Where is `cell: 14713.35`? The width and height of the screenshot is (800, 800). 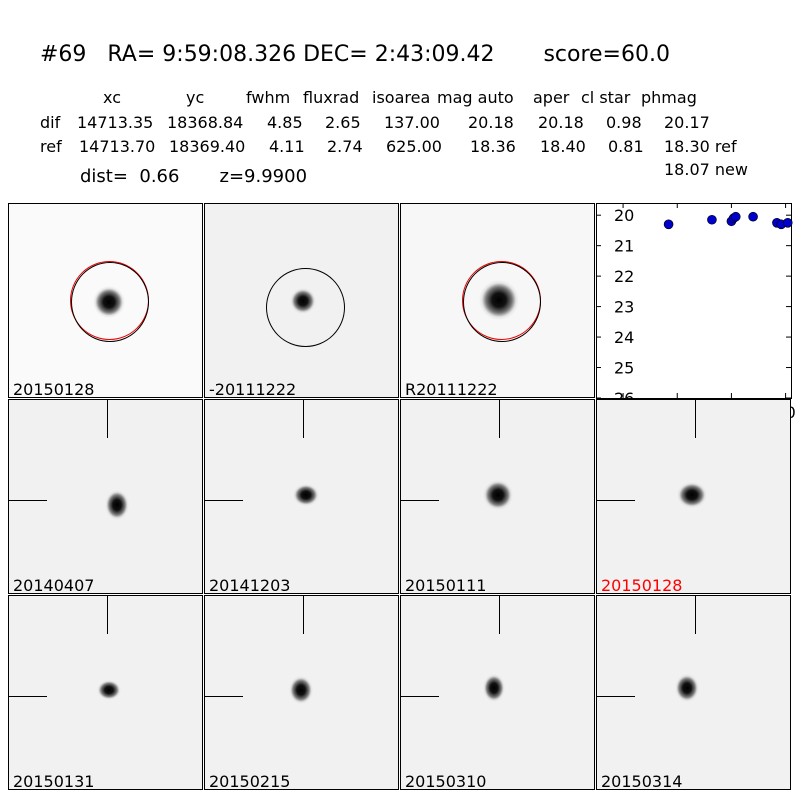 cell: 14713.35 is located at coordinates (115, 122).